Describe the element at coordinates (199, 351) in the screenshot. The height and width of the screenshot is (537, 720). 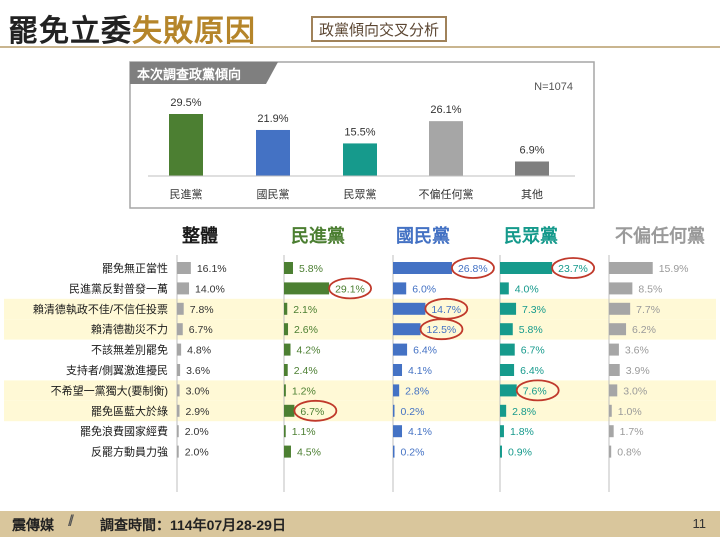
I see `cross-bar-value: 4.8%` at that location.